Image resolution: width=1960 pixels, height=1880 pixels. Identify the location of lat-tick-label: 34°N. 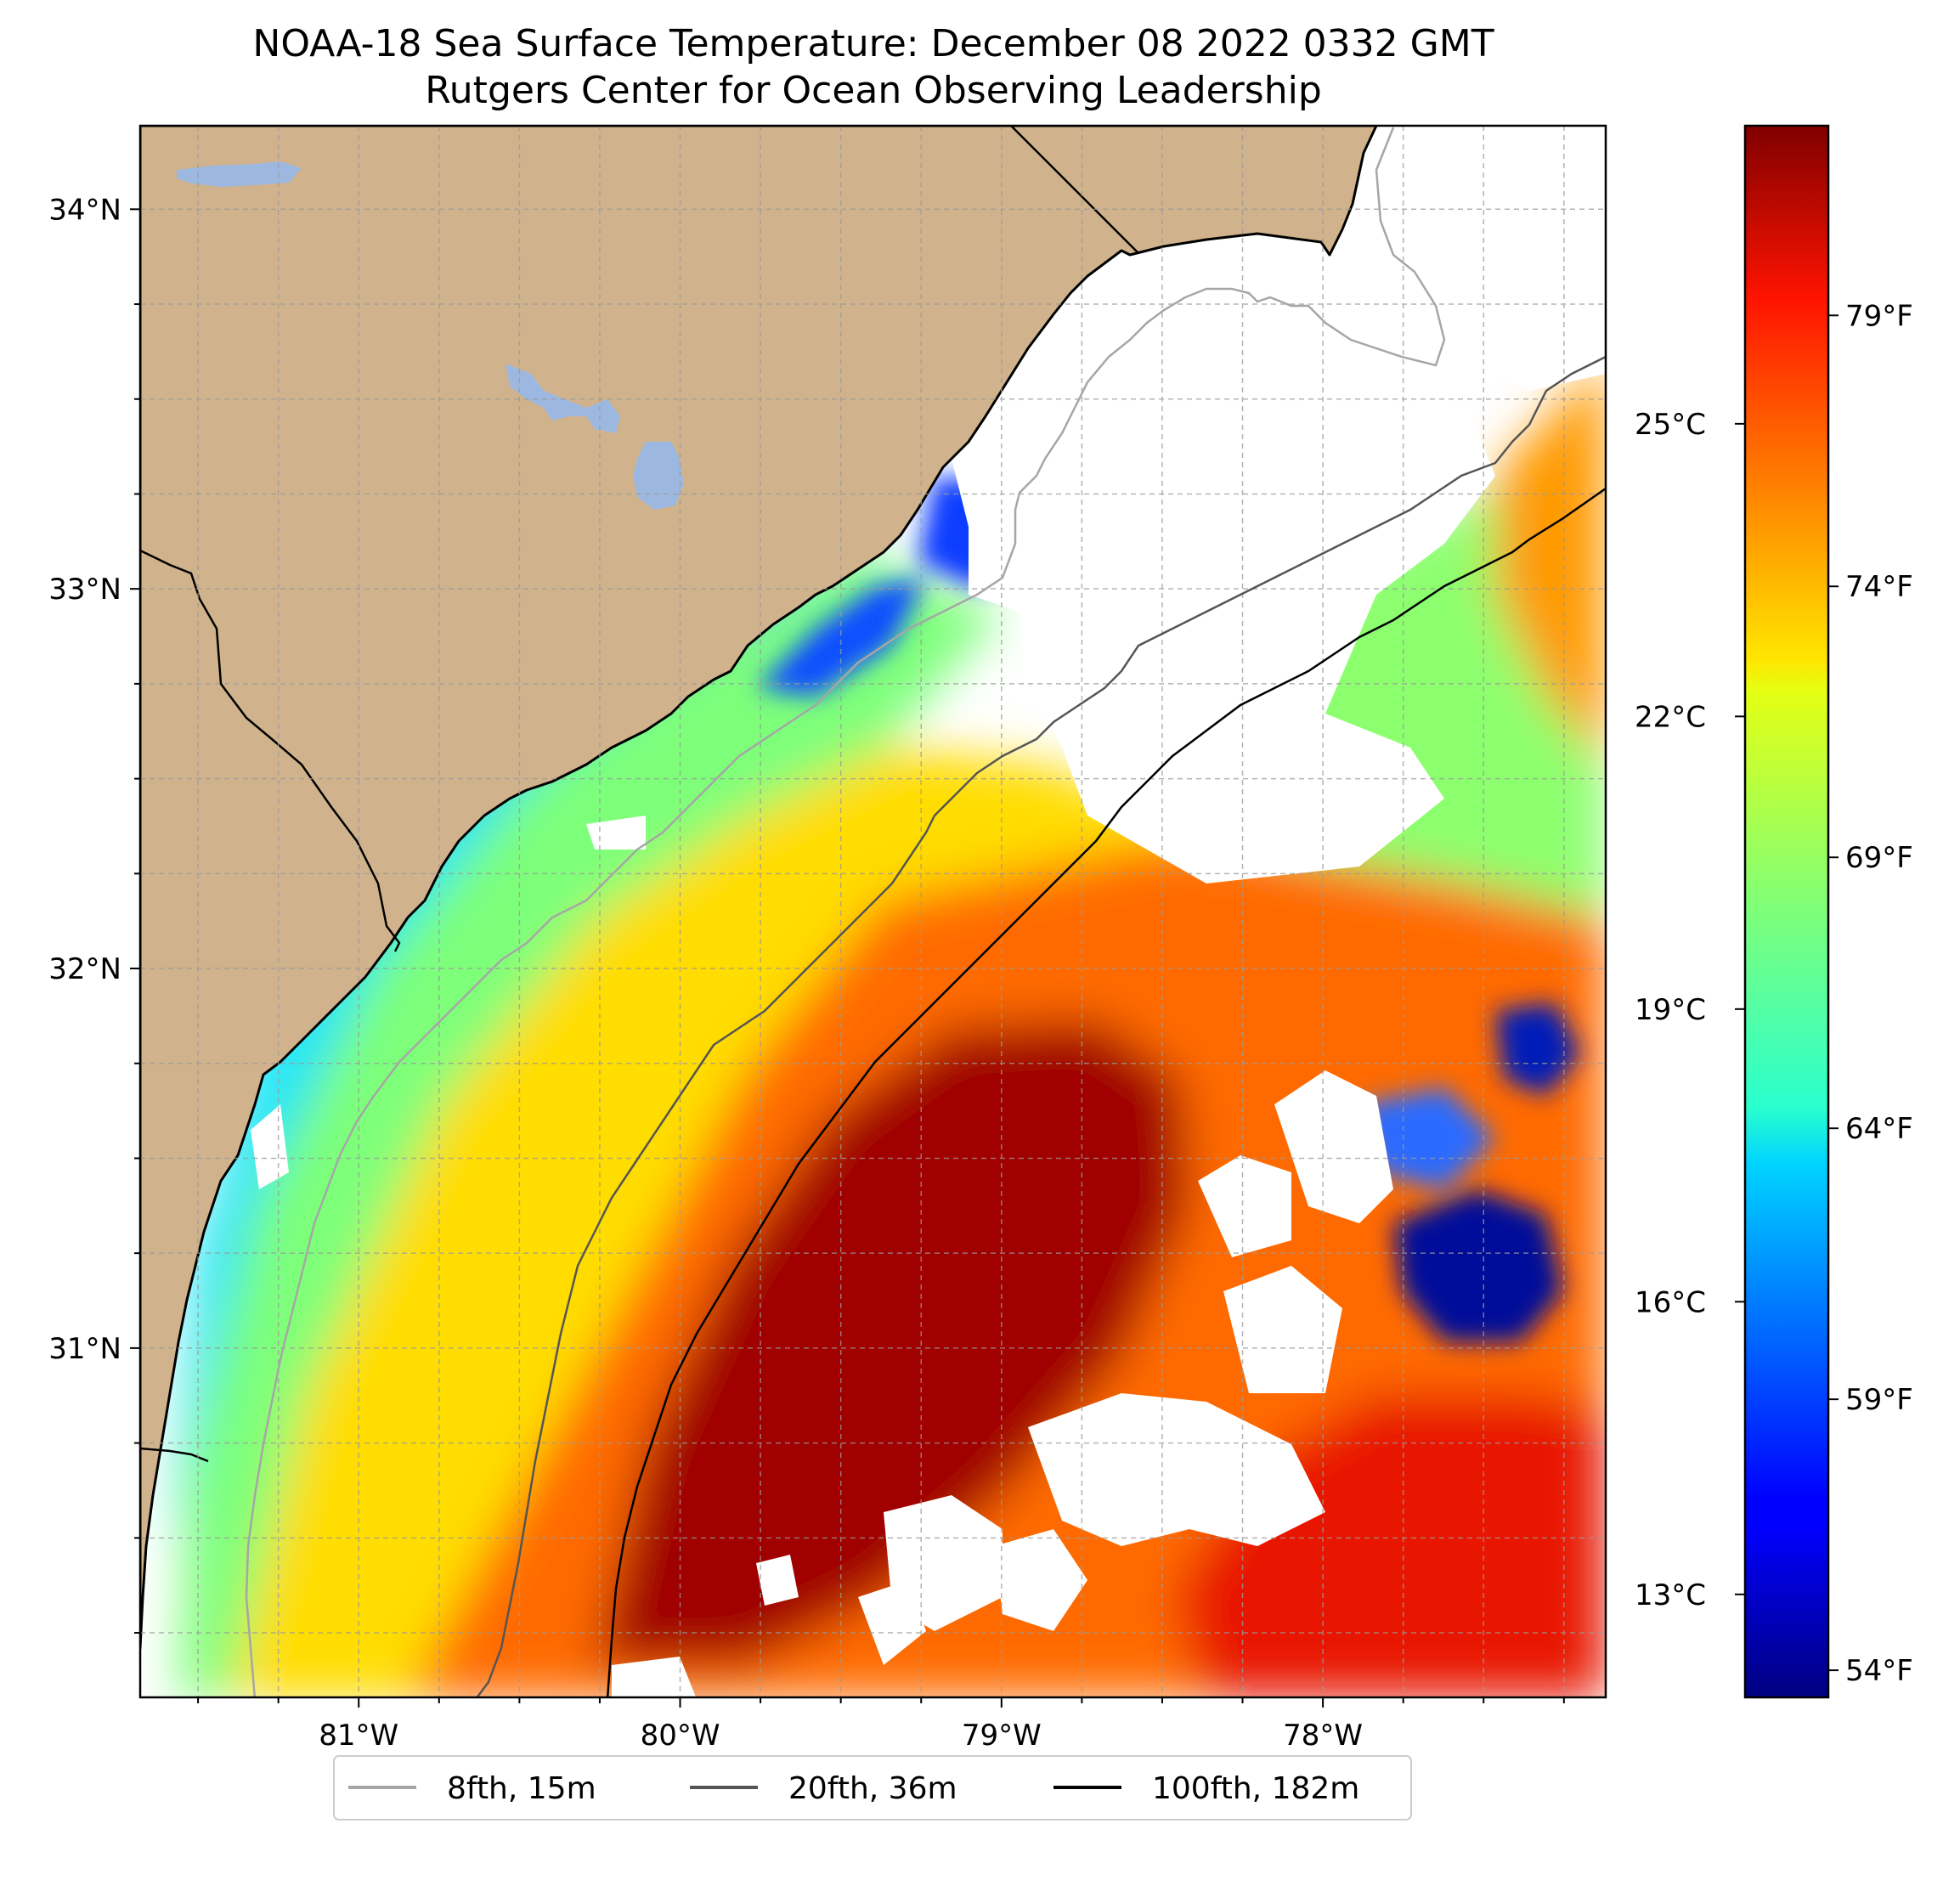
(85, 210).